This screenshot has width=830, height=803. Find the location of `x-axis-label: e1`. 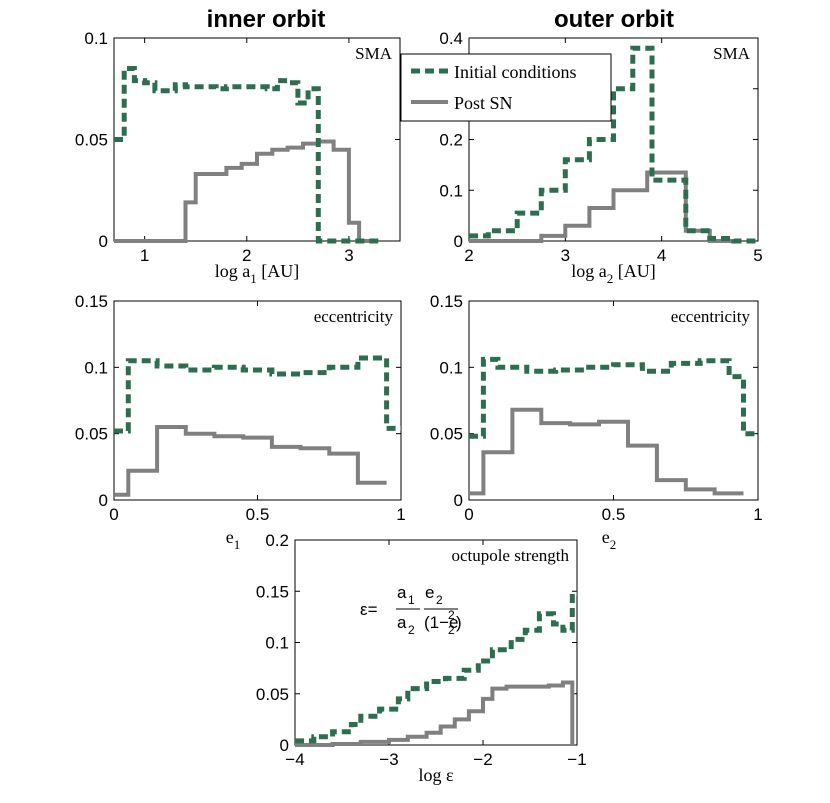

x-axis-label: e1 is located at coordinates (233, 539).